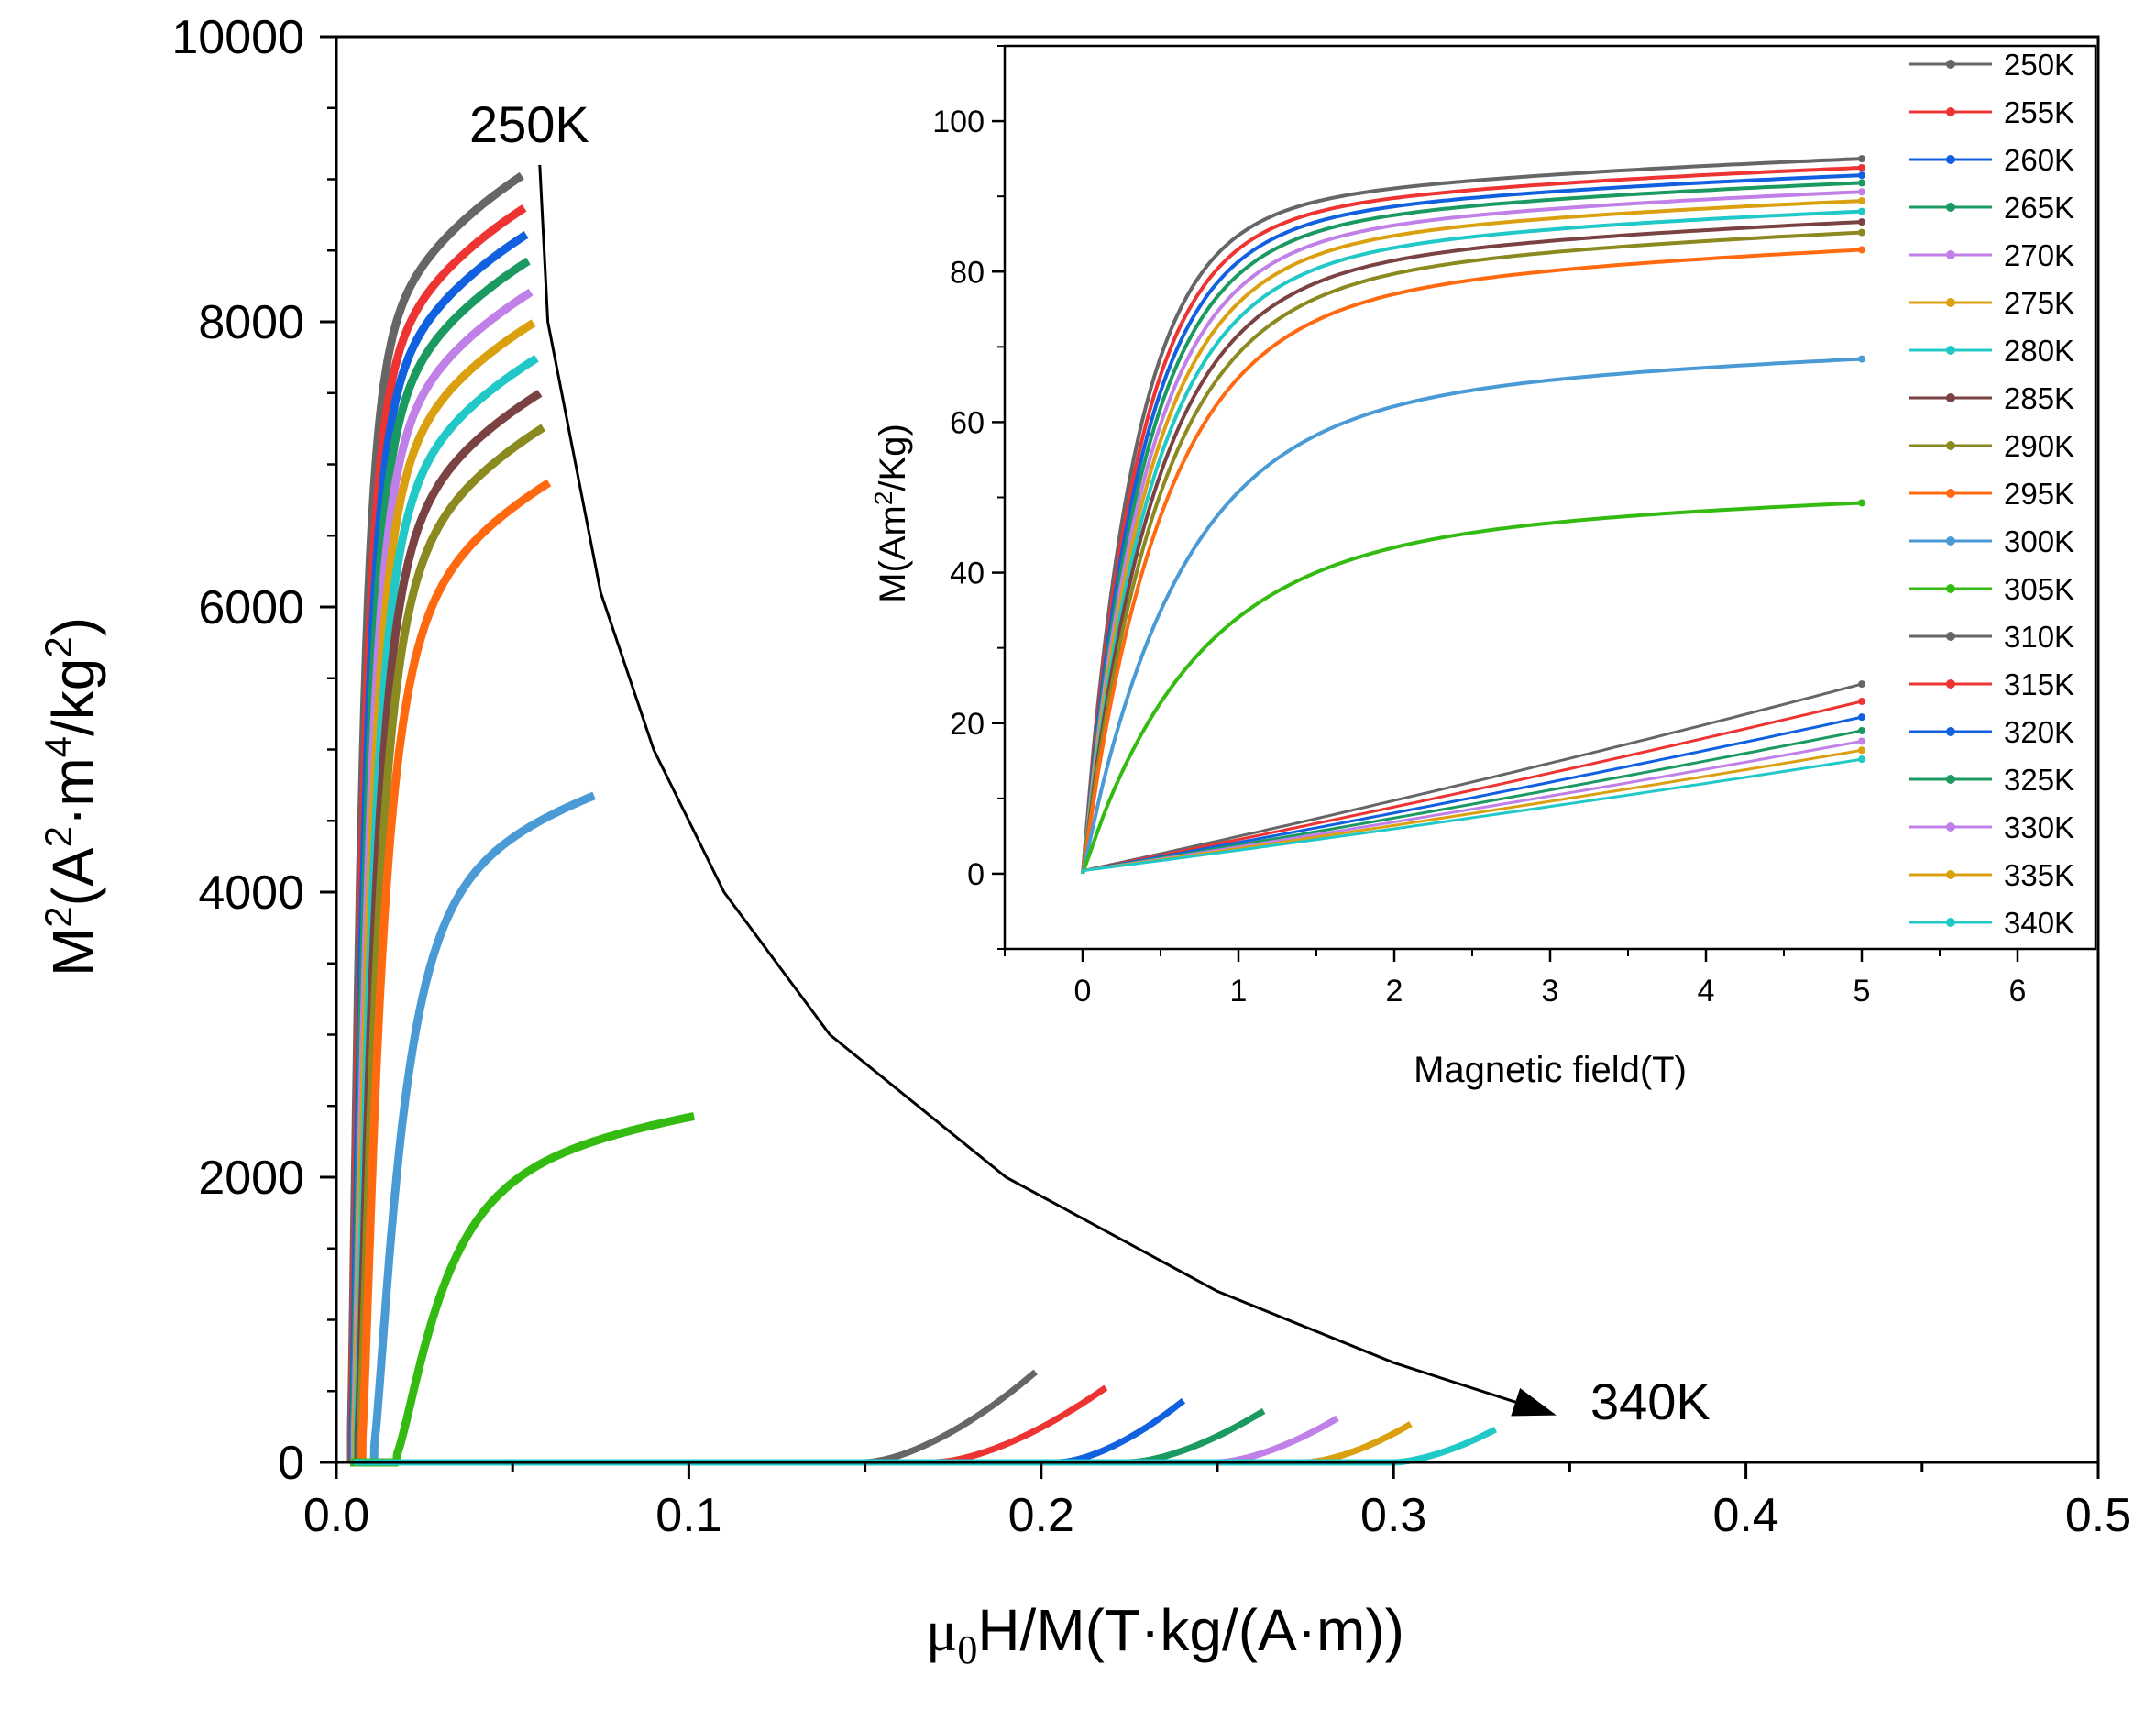 This screenshot has width=2156, height=1709. Describe the element at coordinates (1861, 167) in the screenshot. I see `inset-curve-end-255K` at that location.